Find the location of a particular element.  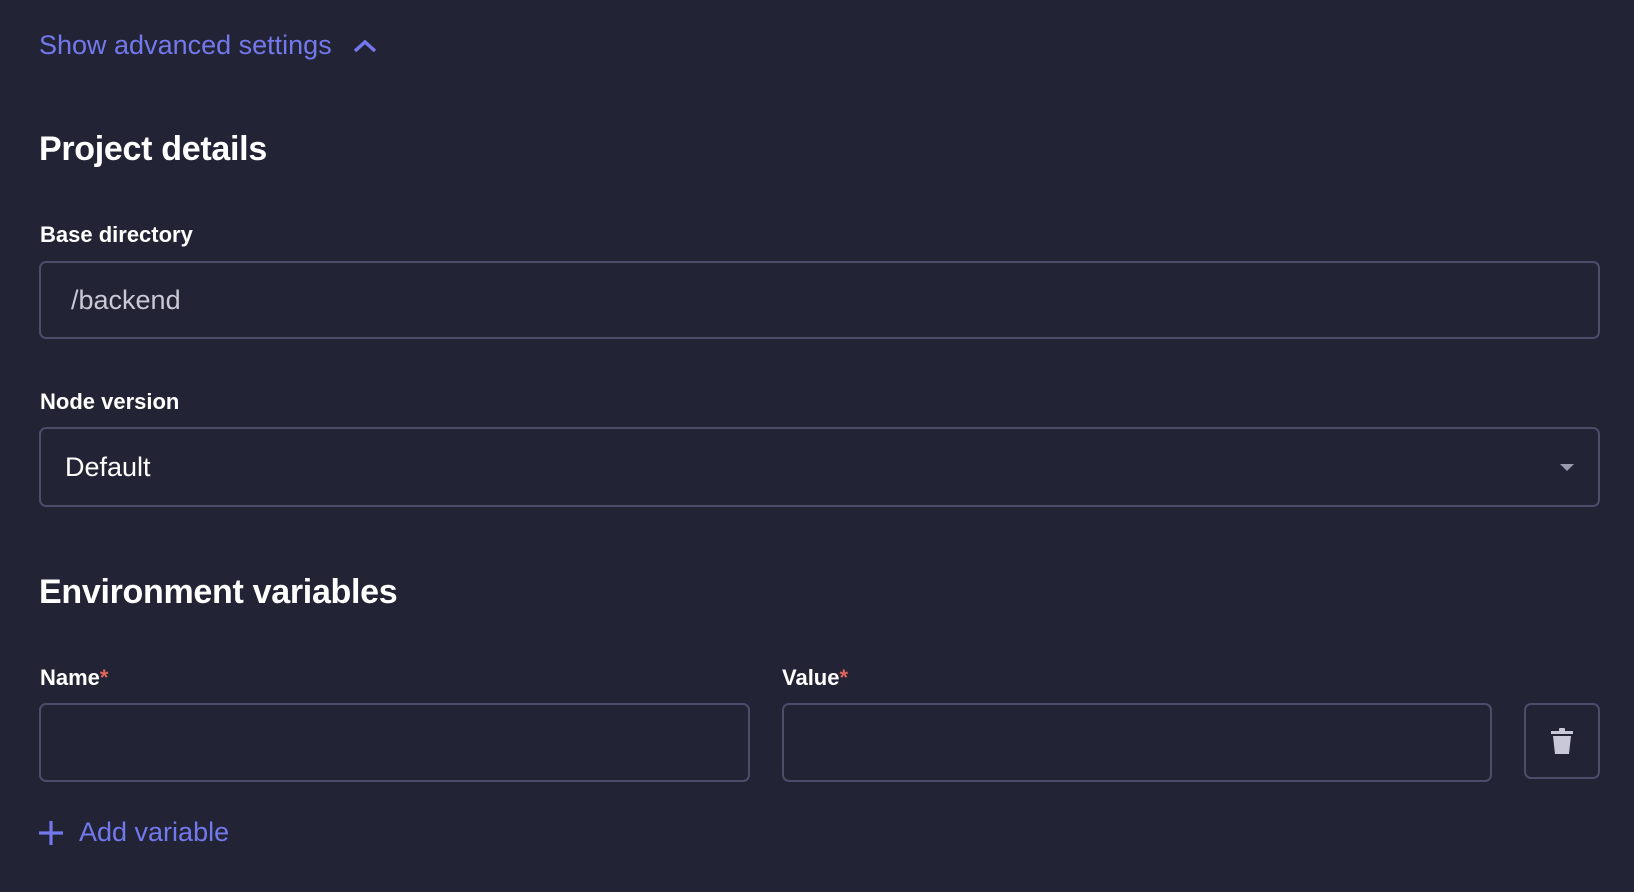

show-advanced-settings-toggle: Show advanced settings is located at coordinates (208, 45).